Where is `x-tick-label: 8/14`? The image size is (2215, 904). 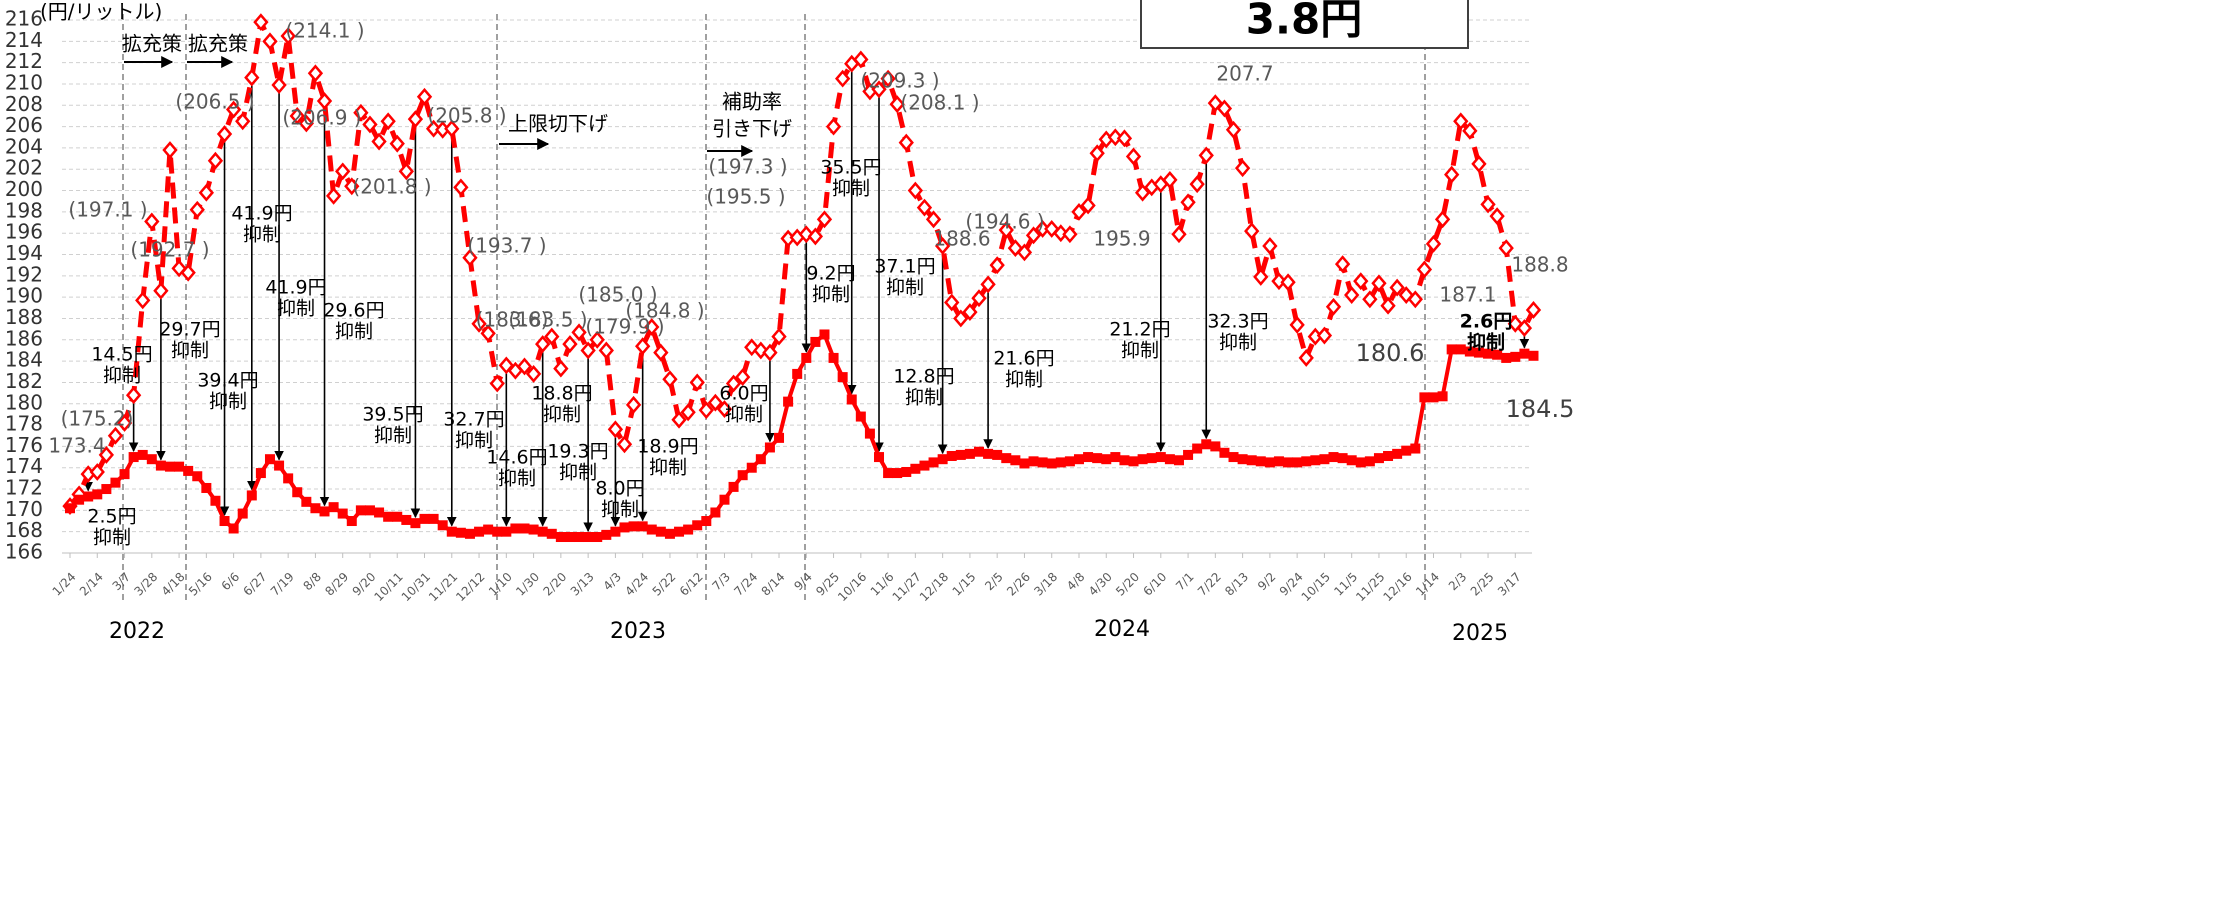
x-tick-label: 8/14 is located at coordinates (773, 584).